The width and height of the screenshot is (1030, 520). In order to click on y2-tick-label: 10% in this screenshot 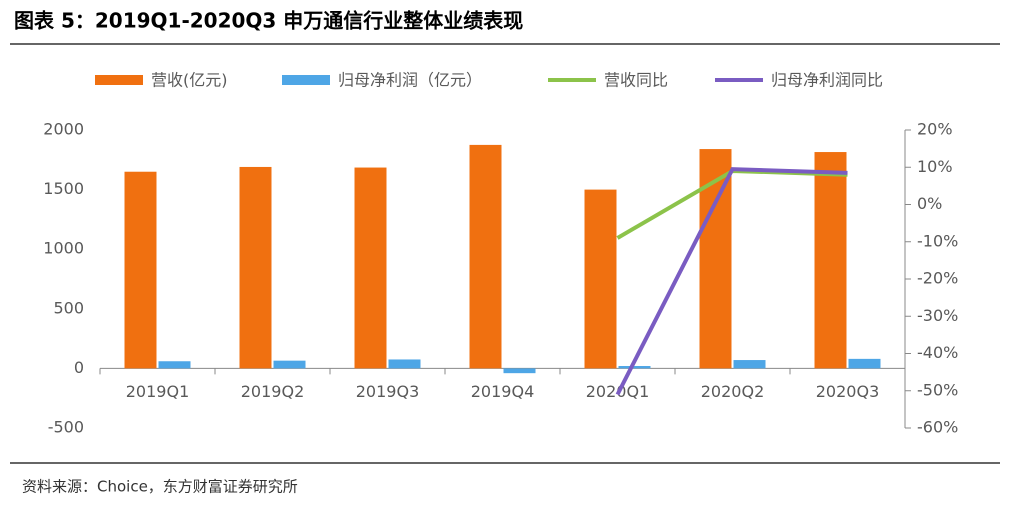, I will do `click(935, 166)`.